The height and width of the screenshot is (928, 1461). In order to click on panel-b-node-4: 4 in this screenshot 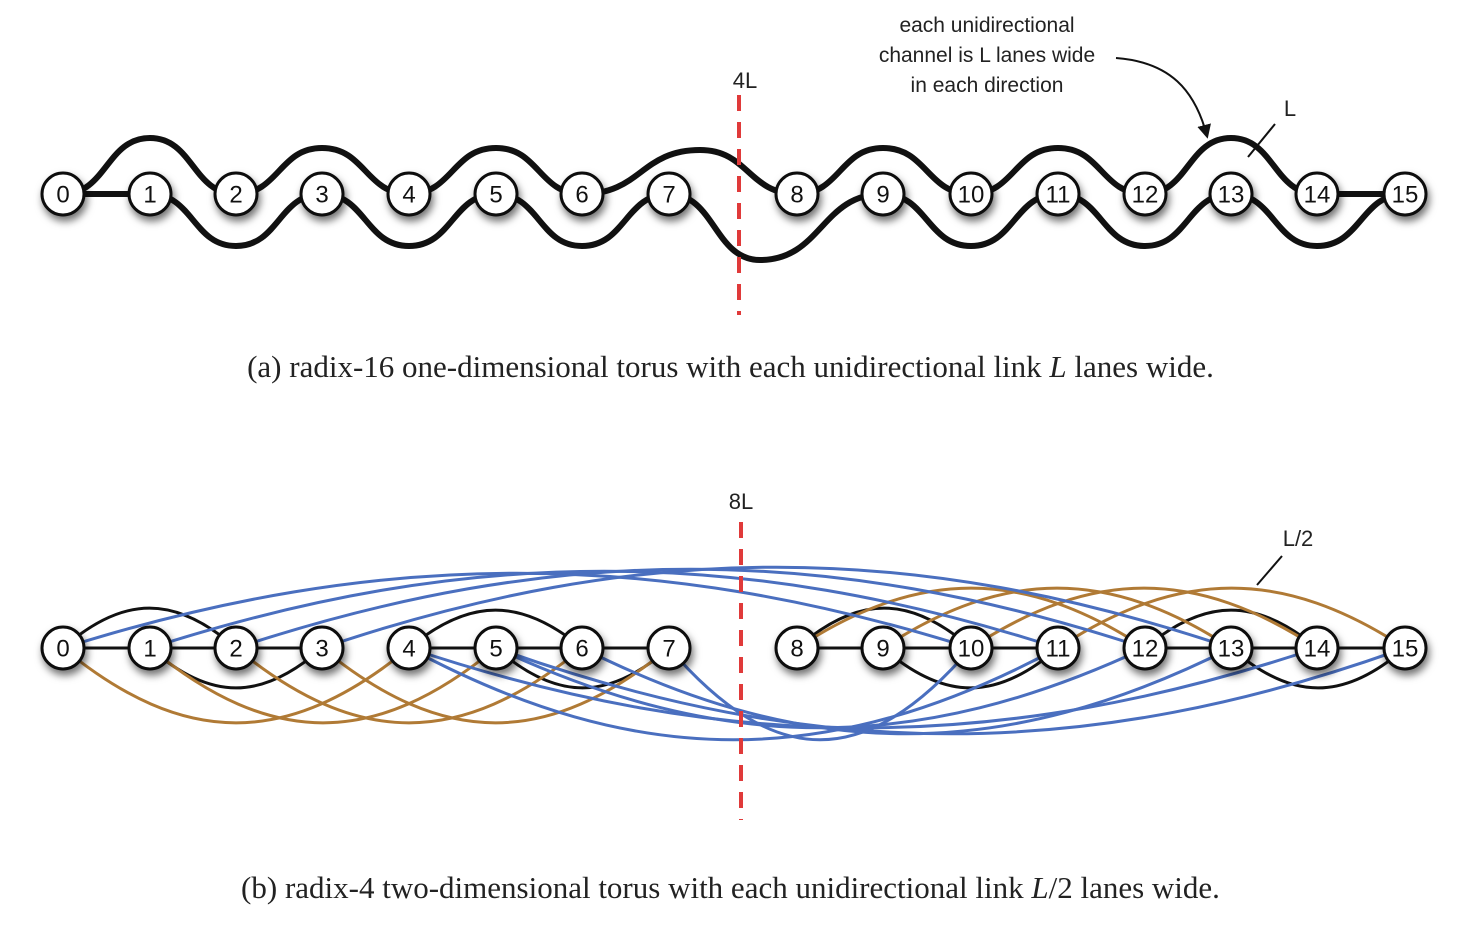, I will do `click(409, 648)`.